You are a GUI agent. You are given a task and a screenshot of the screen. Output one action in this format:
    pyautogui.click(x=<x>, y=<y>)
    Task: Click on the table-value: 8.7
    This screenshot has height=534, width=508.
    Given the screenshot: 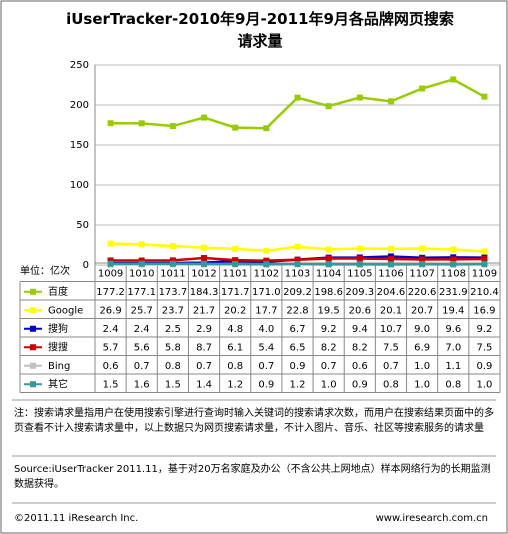 What is the action you would take?
    pyautogui.click(x=204, y=347)
    